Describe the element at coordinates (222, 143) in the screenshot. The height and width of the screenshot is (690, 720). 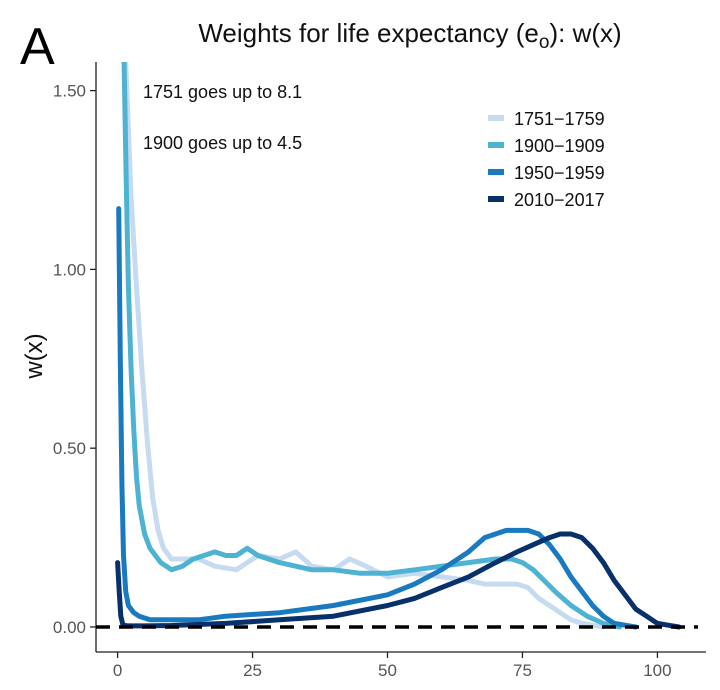
I see `annotation-1900: 1900 goes up to 4.5` at that location.